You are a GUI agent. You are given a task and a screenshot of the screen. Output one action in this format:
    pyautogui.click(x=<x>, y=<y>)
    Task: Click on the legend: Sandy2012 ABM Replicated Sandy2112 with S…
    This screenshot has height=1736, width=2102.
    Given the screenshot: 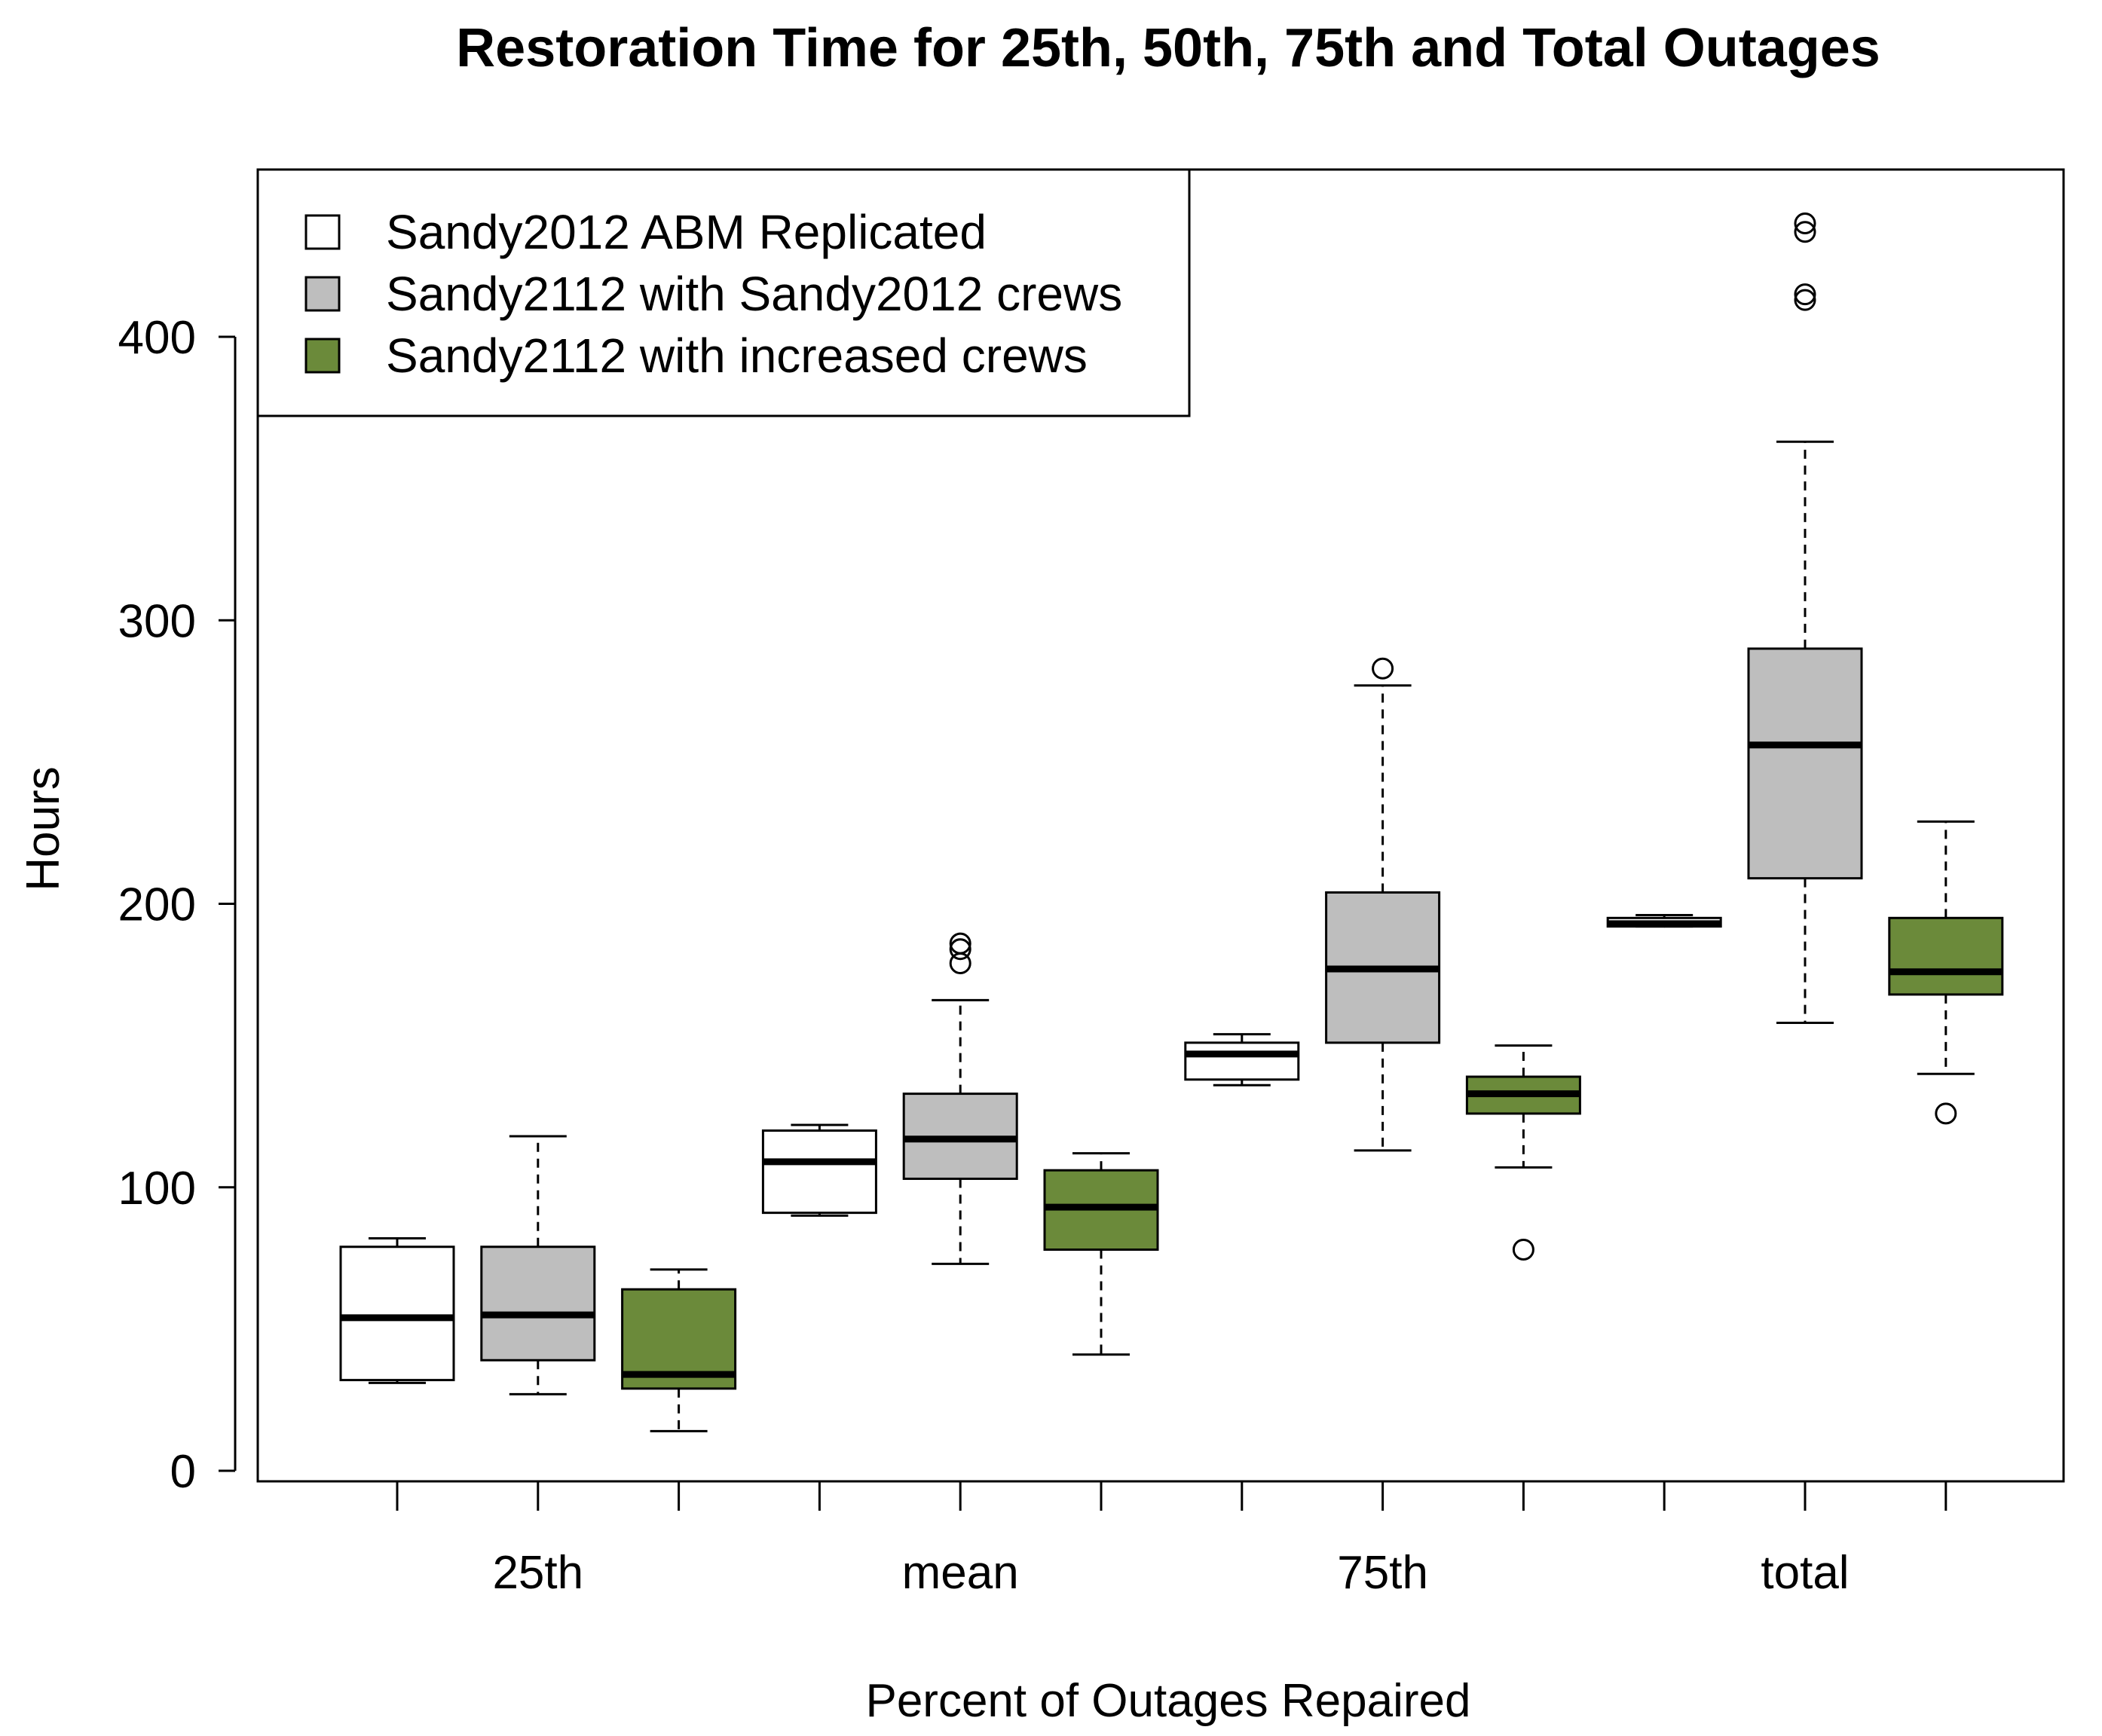 What is the action you would take?
    pyautogui.click(x=723, y=292)
    